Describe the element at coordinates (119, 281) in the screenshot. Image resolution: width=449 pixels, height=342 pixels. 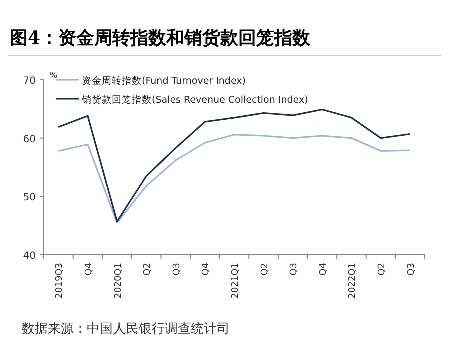
I see `x-tick-label: 2020Q1` at that location.